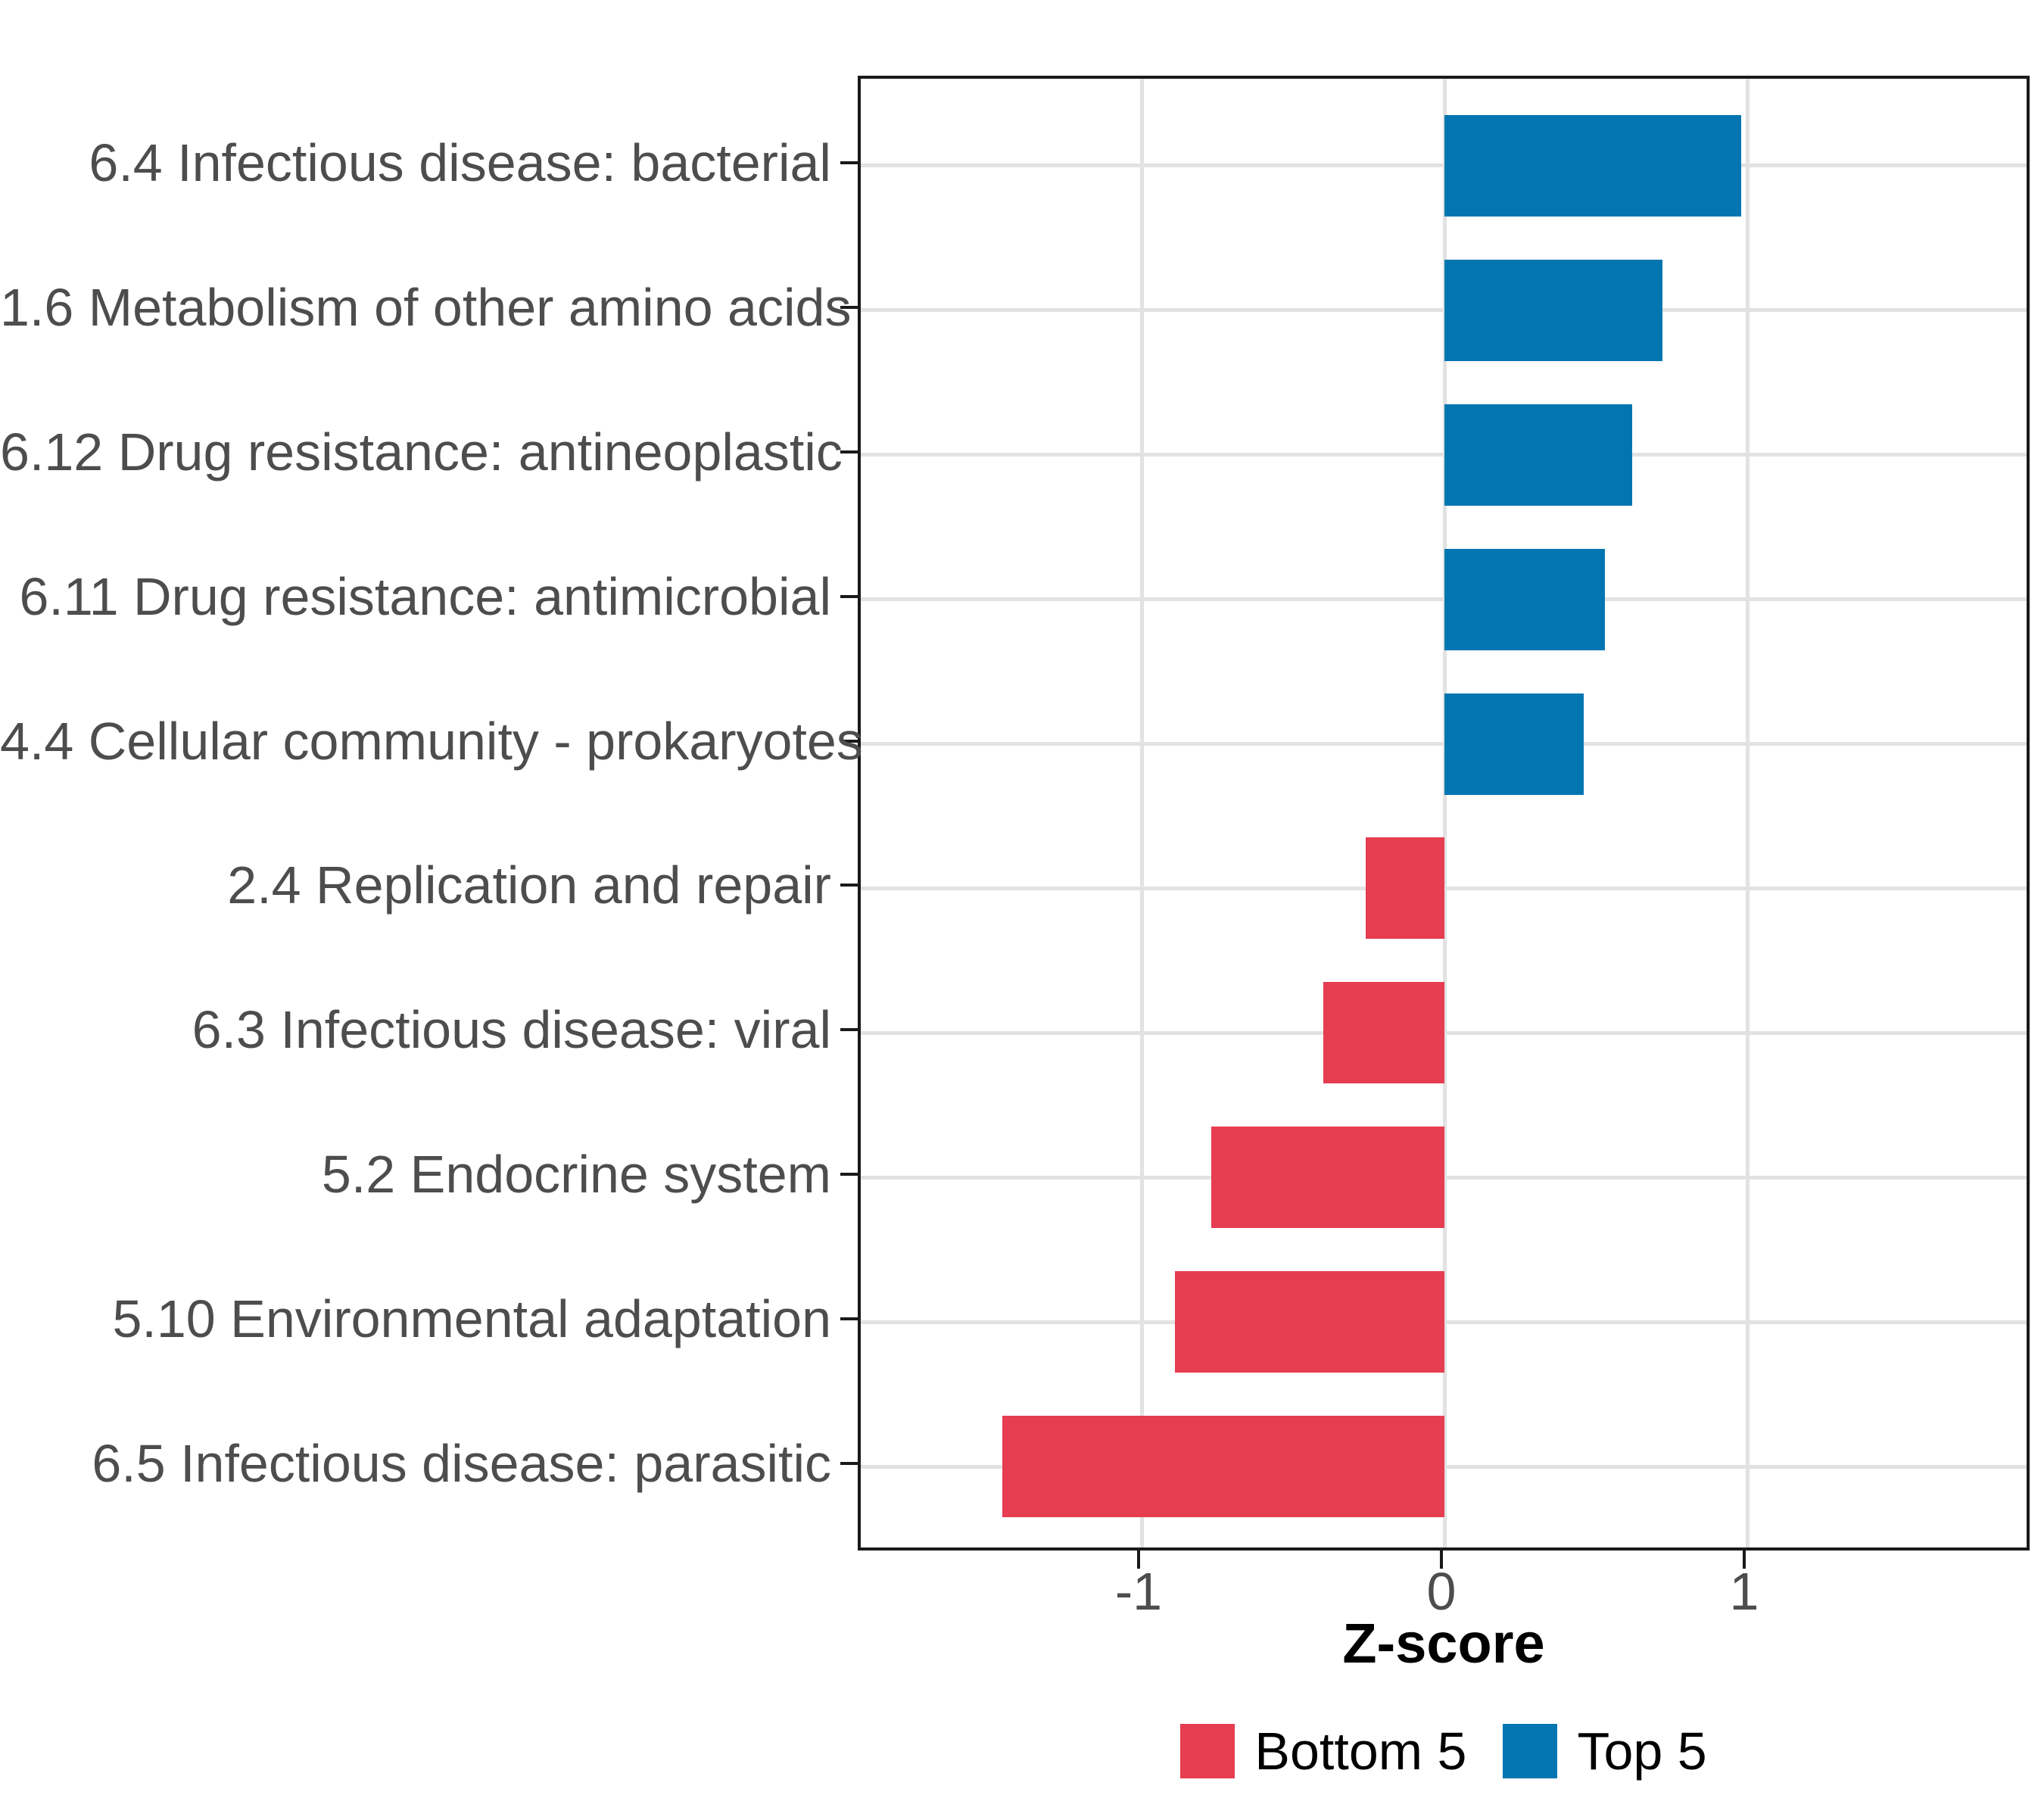  I want to click on category-label: 5.2 Endocrine system, so click(576, 1175).